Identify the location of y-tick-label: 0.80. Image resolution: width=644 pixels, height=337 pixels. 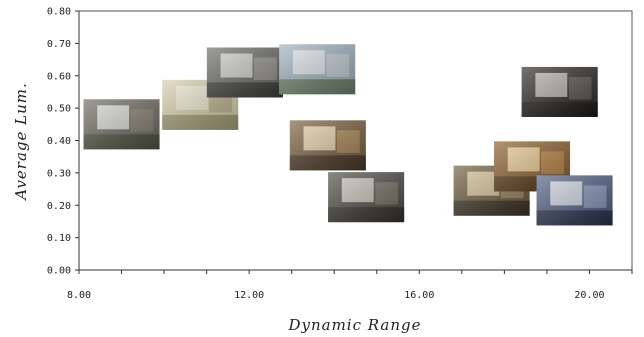
(59, 12).